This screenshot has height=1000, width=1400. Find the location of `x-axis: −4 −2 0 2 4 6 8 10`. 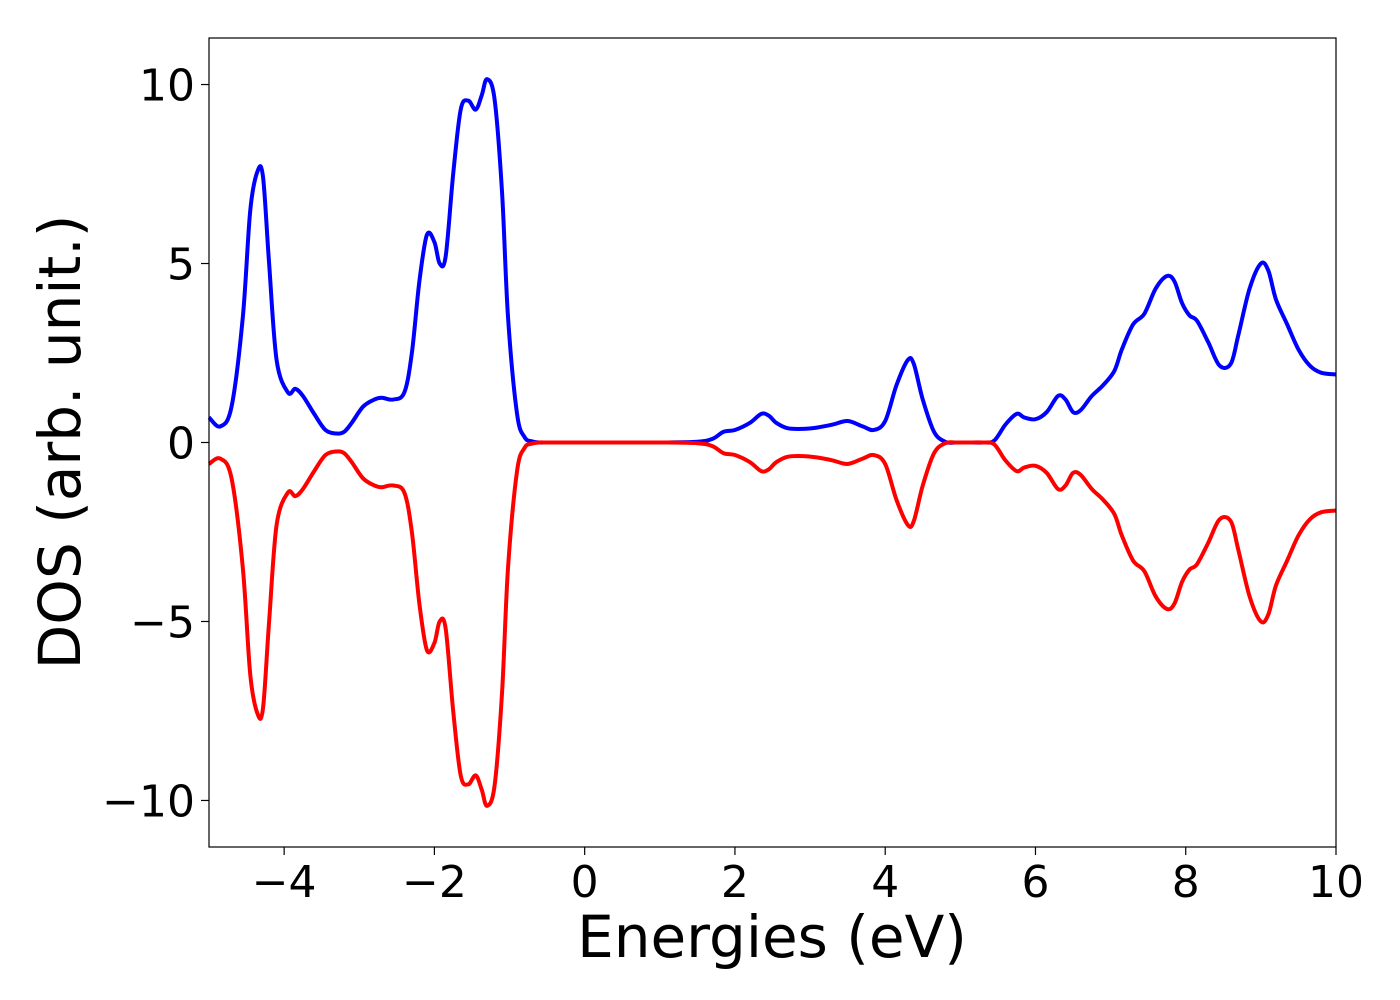

x-axis: −4 −2 0 2 4 6 8 10 is located at coordinates (808, 877).